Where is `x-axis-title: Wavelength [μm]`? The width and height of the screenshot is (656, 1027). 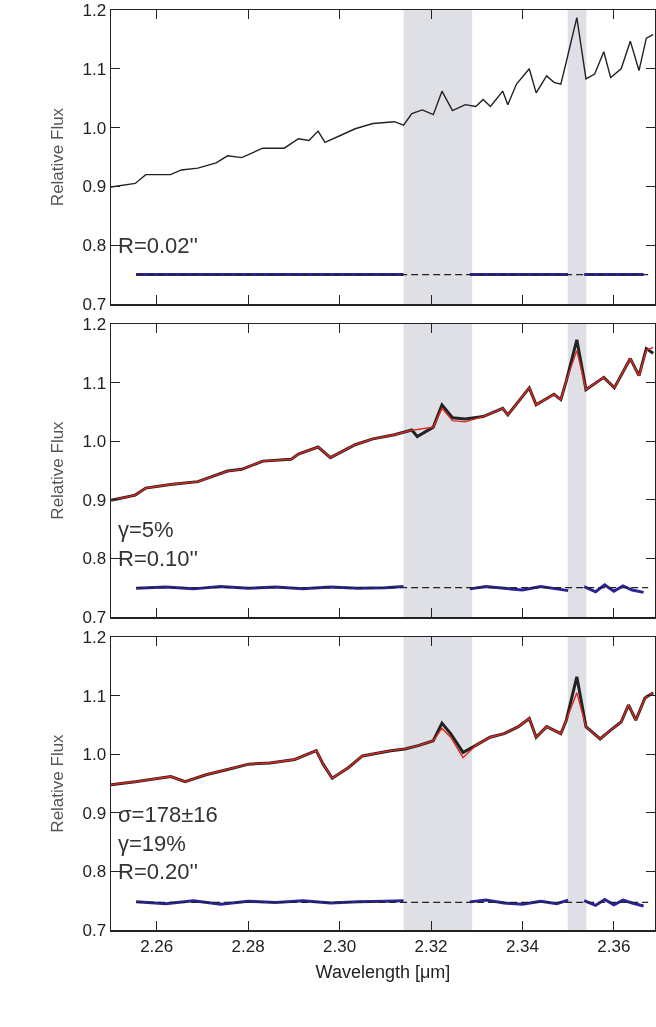
x-axis-title: Wavelength [μm] is located at coordinates (383, 971).